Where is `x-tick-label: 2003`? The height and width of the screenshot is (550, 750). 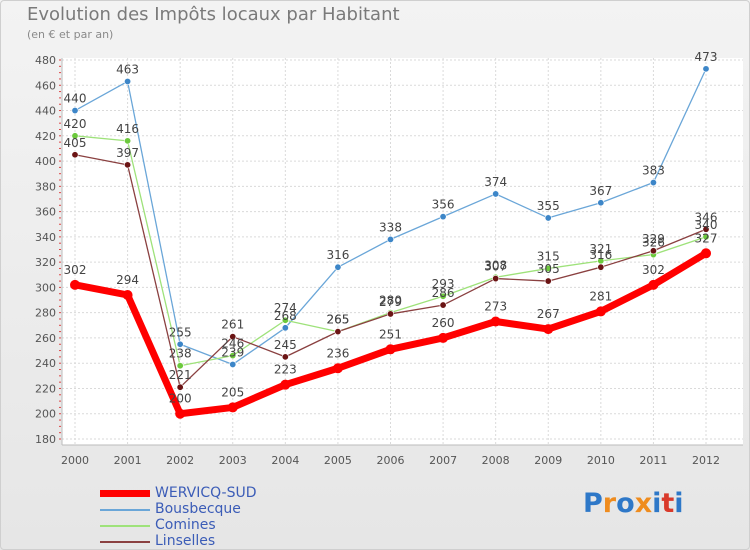 x-tick-label: 2003 is located at coordinates (233, 460).